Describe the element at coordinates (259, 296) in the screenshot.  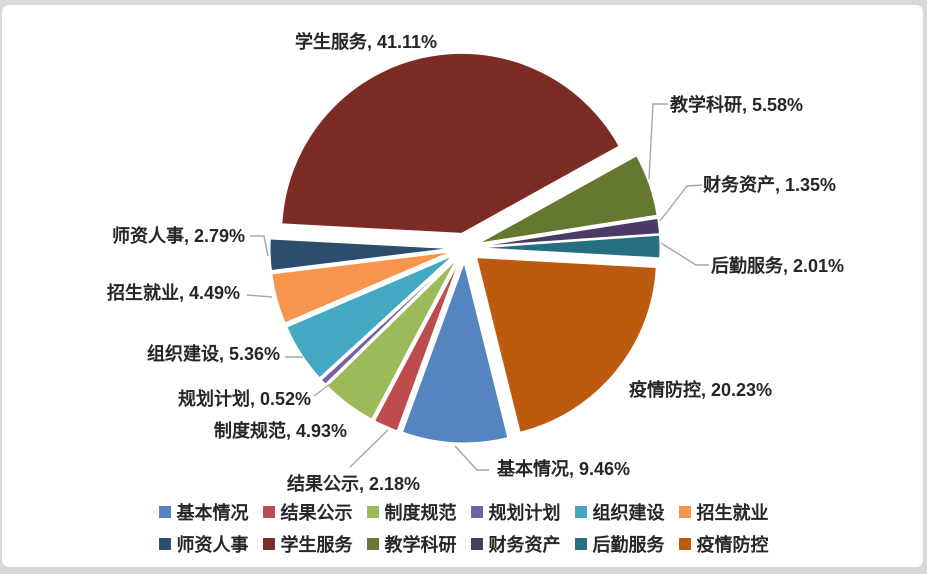
I see `leader-line-zhaosheng` at that location.